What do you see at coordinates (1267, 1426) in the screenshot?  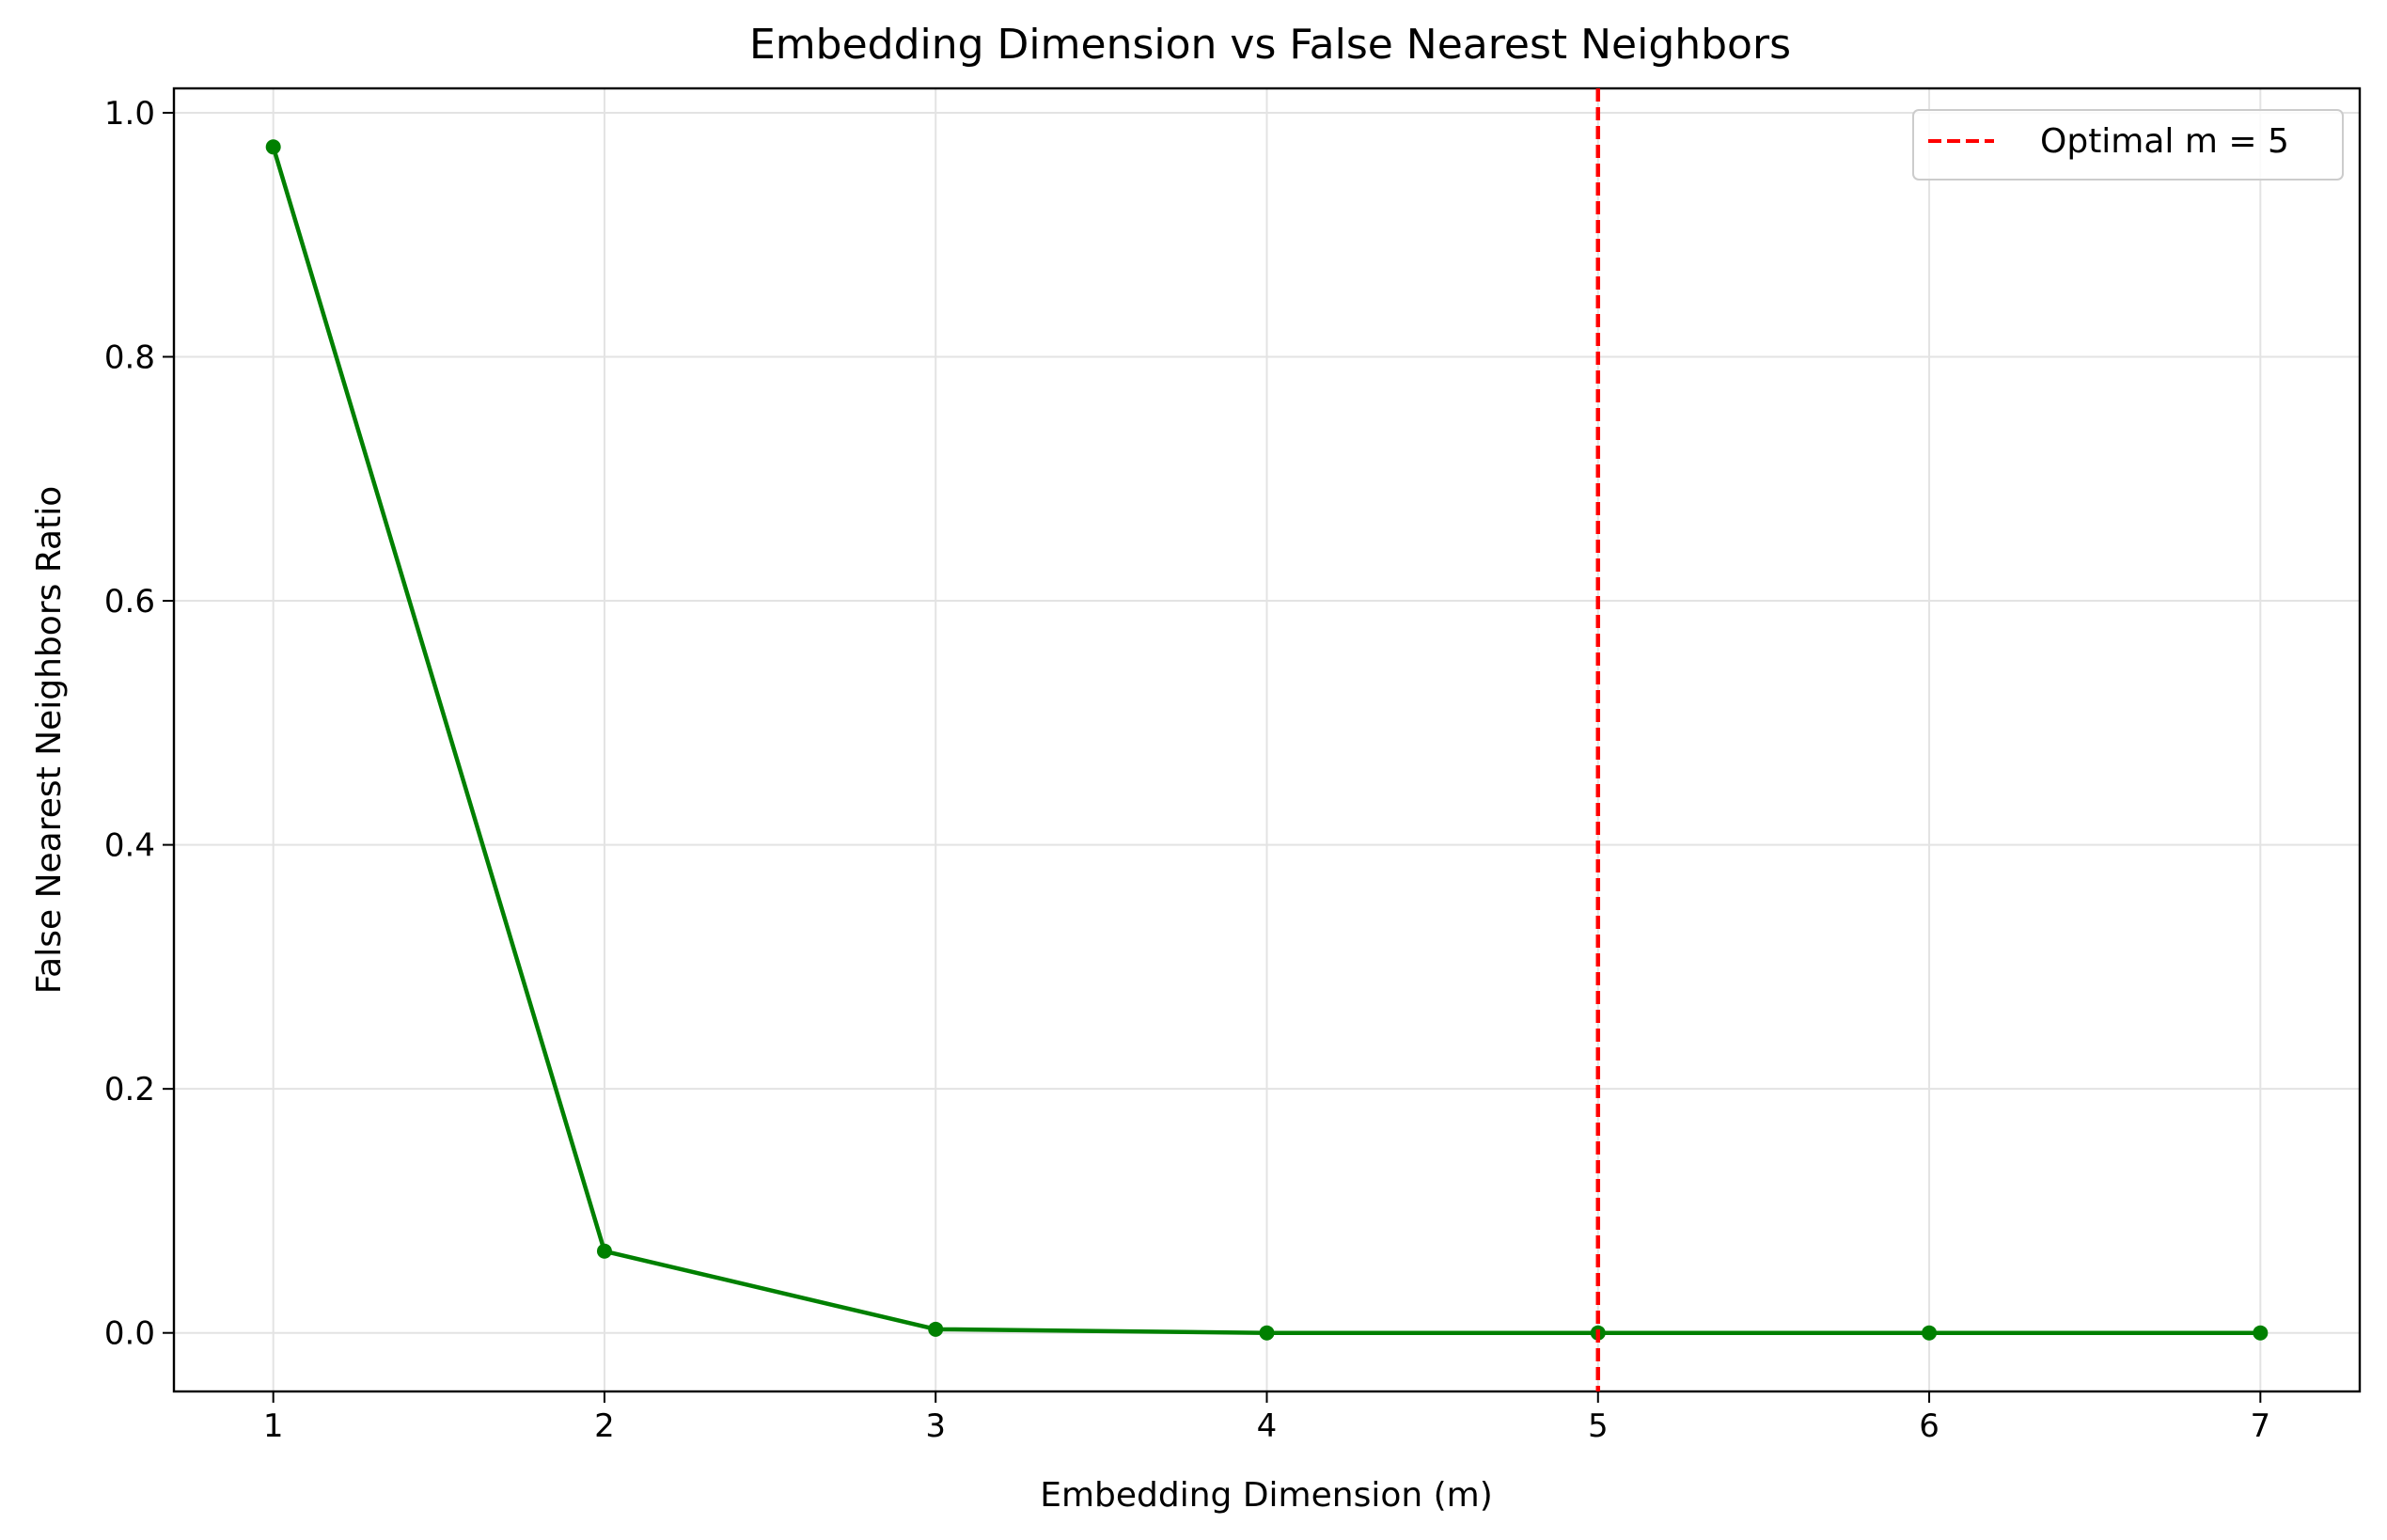 I see `x-tick-label: 4` at bounding box center [1267, 1426].